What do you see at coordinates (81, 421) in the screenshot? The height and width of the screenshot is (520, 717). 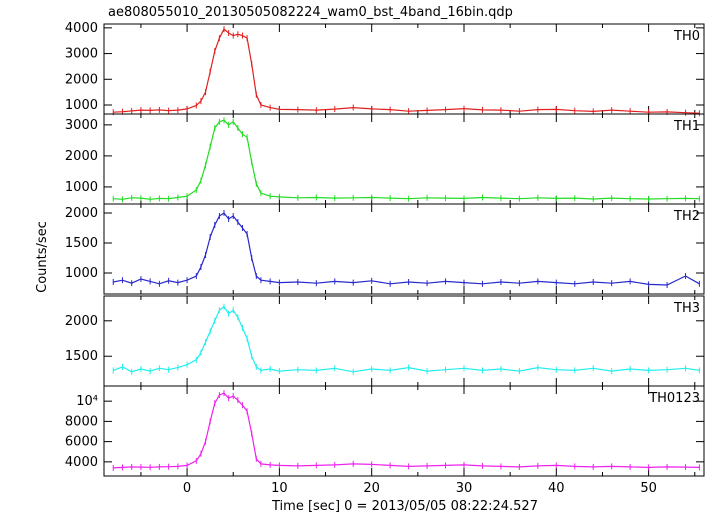 I see `y-tick-label: 8000` at bounding box center [81, 421].